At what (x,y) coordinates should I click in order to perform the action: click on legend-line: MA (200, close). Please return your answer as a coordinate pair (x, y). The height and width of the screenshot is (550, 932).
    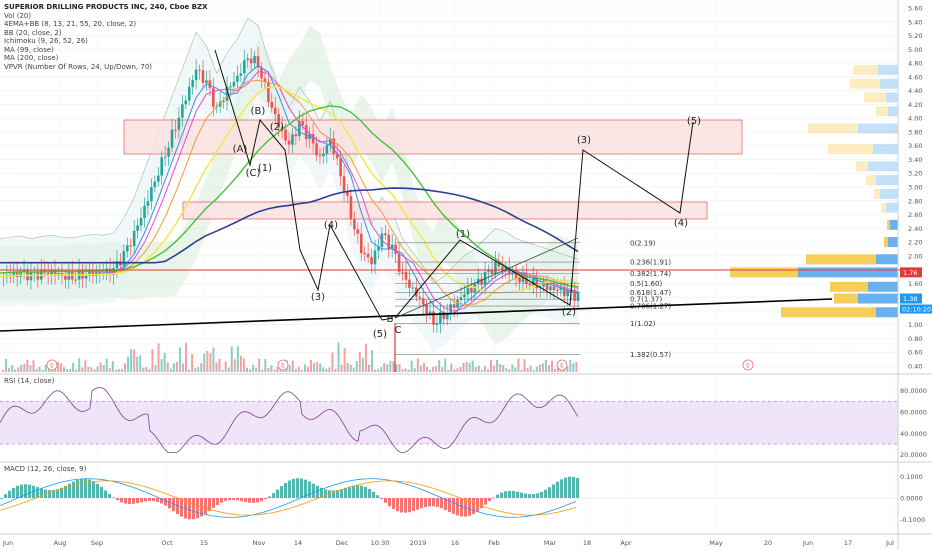
    Looking at the image, I should click on (31, 58).